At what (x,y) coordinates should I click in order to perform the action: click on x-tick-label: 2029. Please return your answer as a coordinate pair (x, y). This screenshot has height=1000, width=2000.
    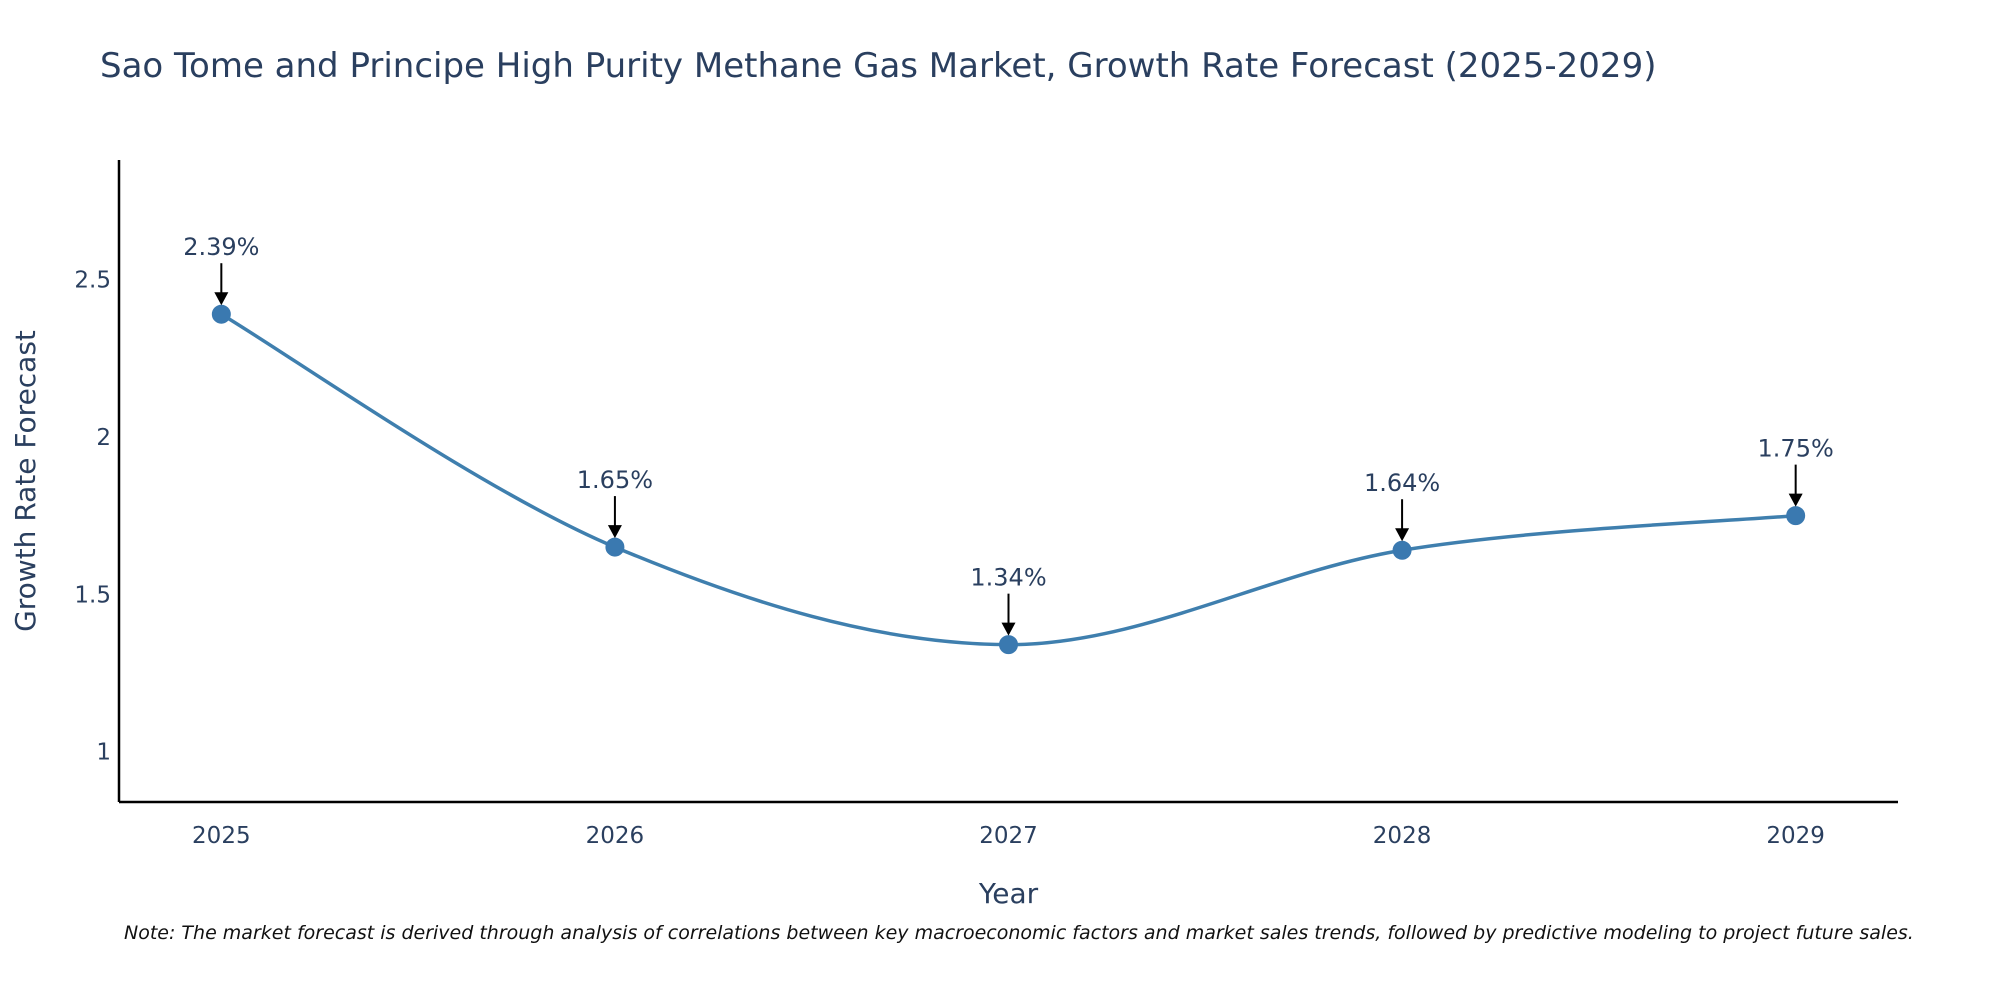
    Looking at the image, I should click on (1795, 836).